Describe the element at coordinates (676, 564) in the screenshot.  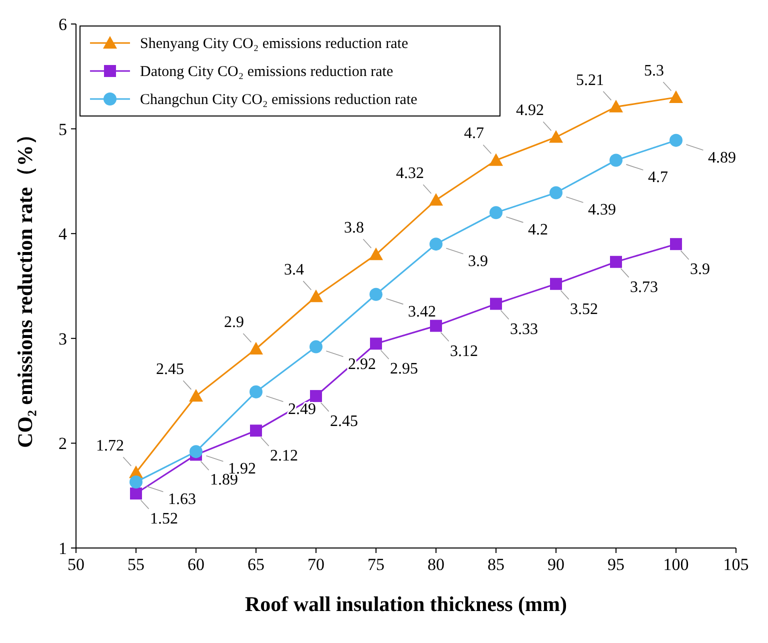
I see `x-tick-label: 100` at that location.